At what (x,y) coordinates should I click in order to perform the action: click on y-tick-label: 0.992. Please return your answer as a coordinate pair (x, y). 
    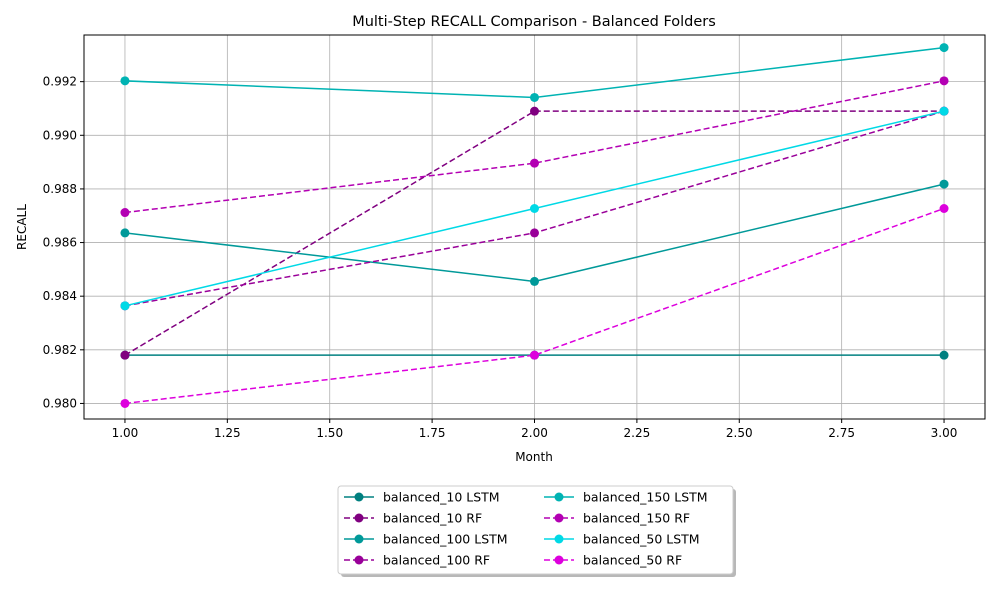
    Looking at the image, I should click on (60, 82).